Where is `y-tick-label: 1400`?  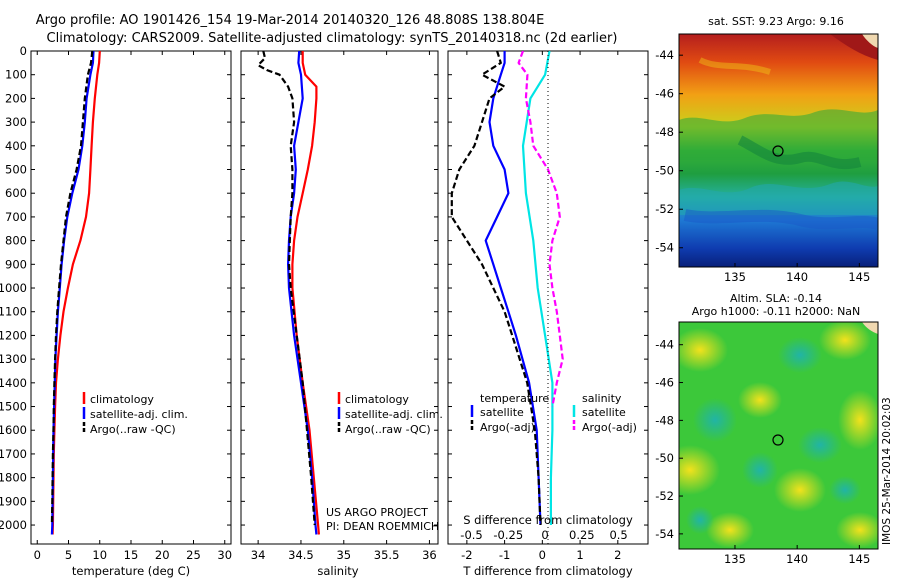 y-tick-label: 1400 is located at coordinates (13, 383).